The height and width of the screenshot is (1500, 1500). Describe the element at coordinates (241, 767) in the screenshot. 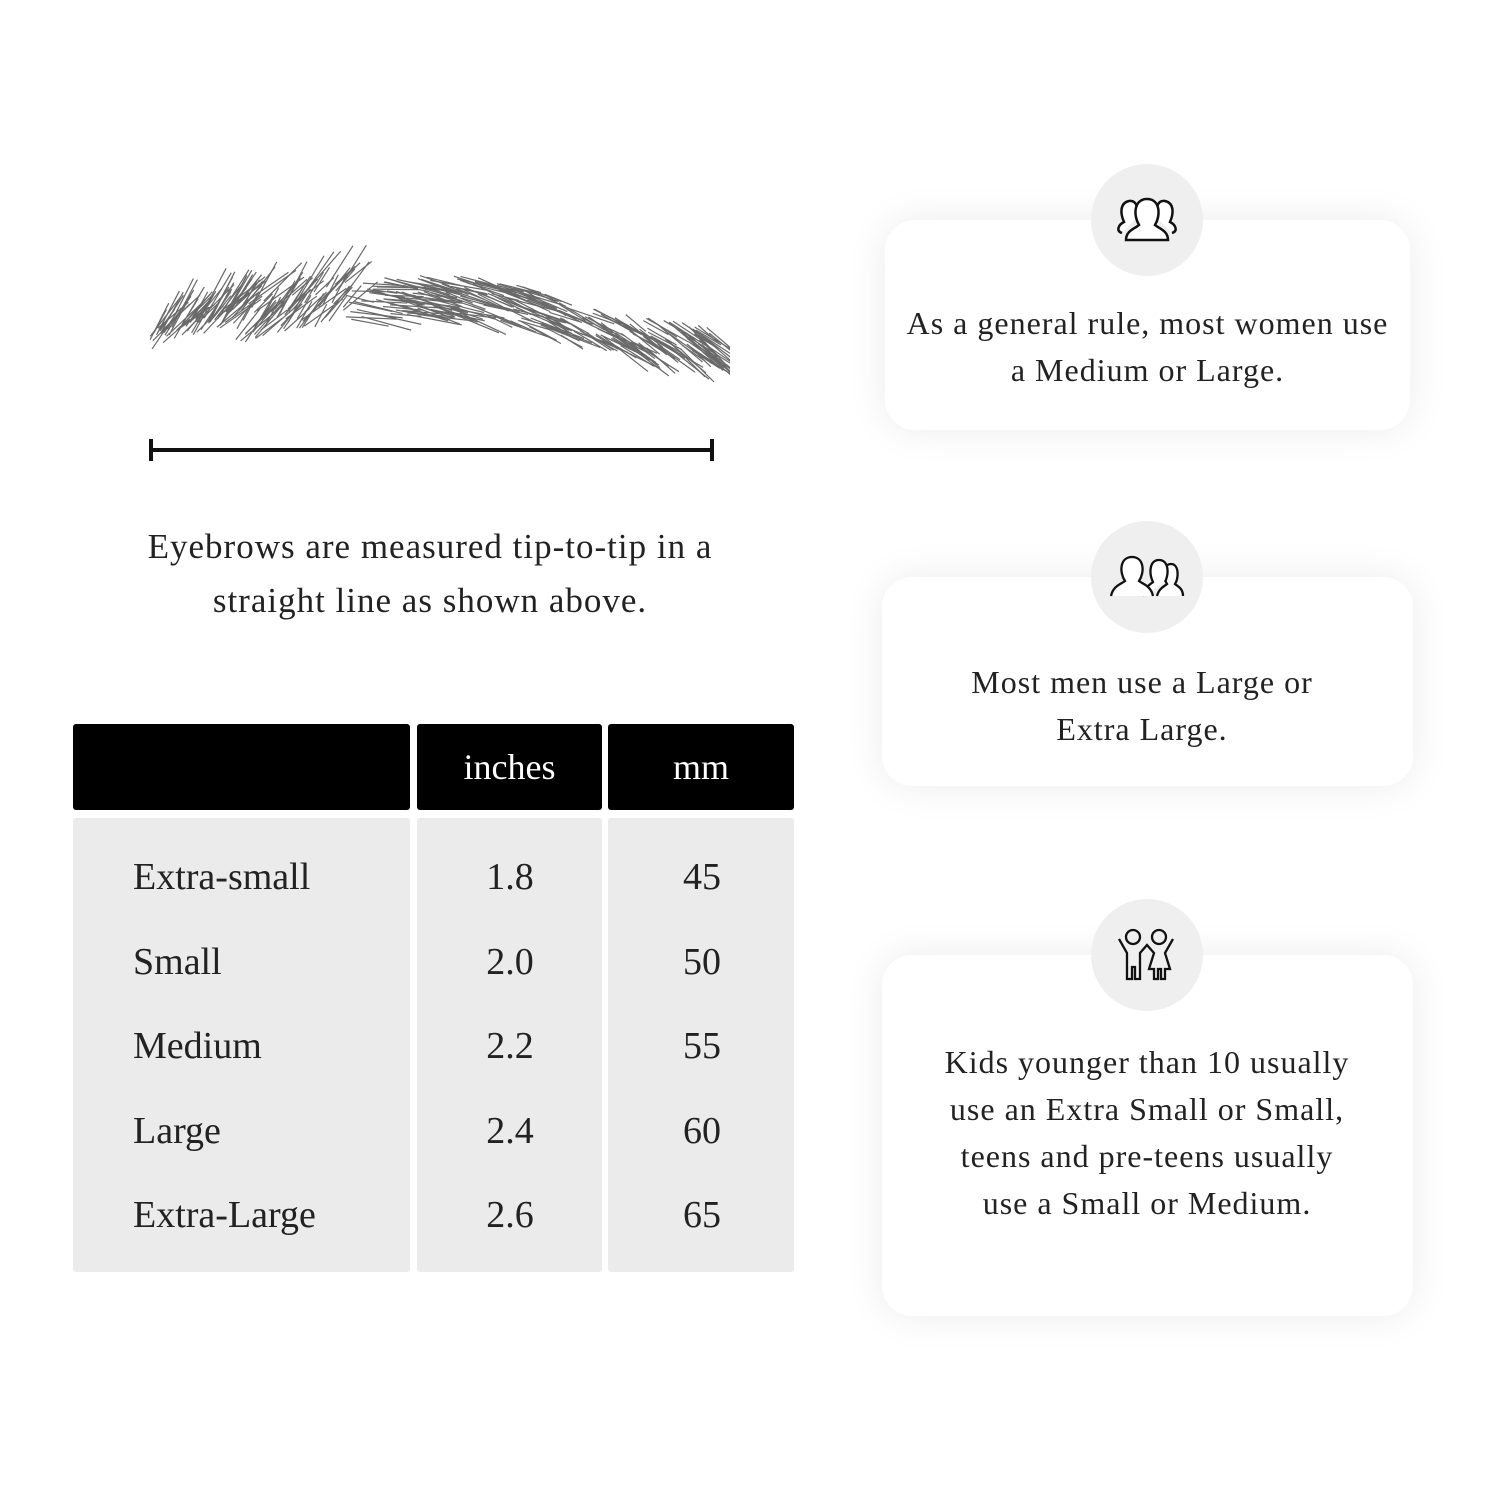

I see `header-size` at that location.